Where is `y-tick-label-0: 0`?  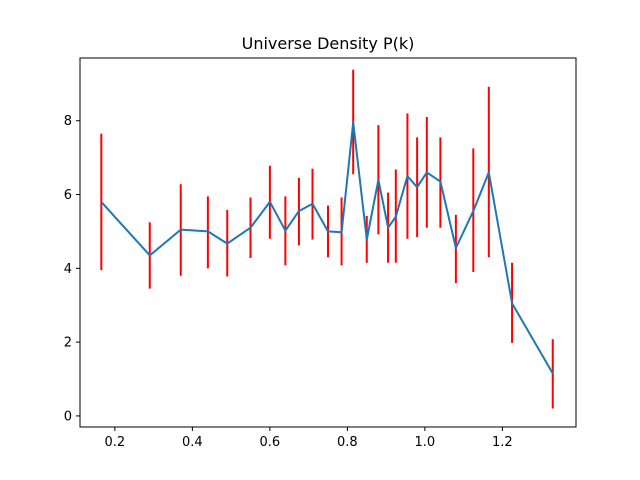
y-tick-label-0: 0 is located at coordinates (68, 416).